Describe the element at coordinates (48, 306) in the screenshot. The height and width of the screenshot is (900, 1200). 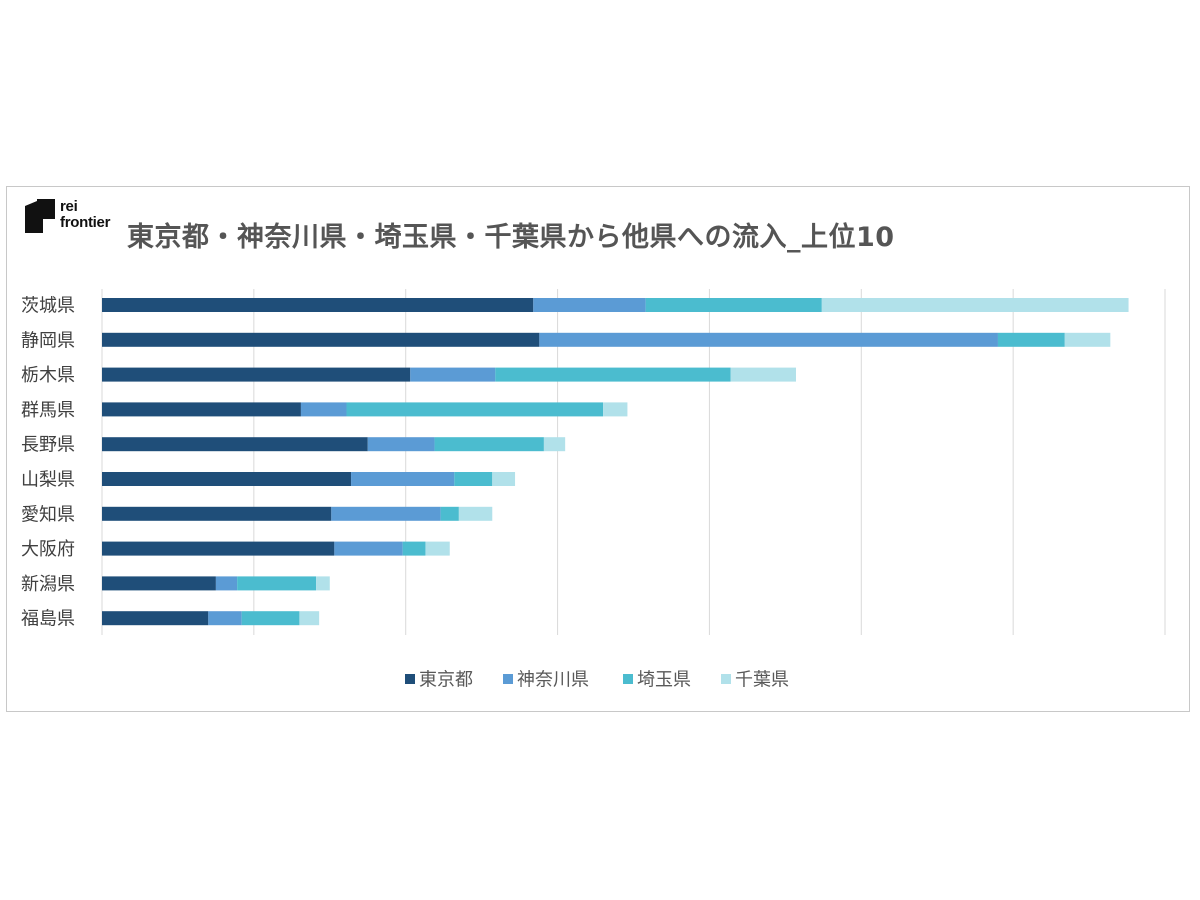
I see `category-label: 茨城県` at that location.